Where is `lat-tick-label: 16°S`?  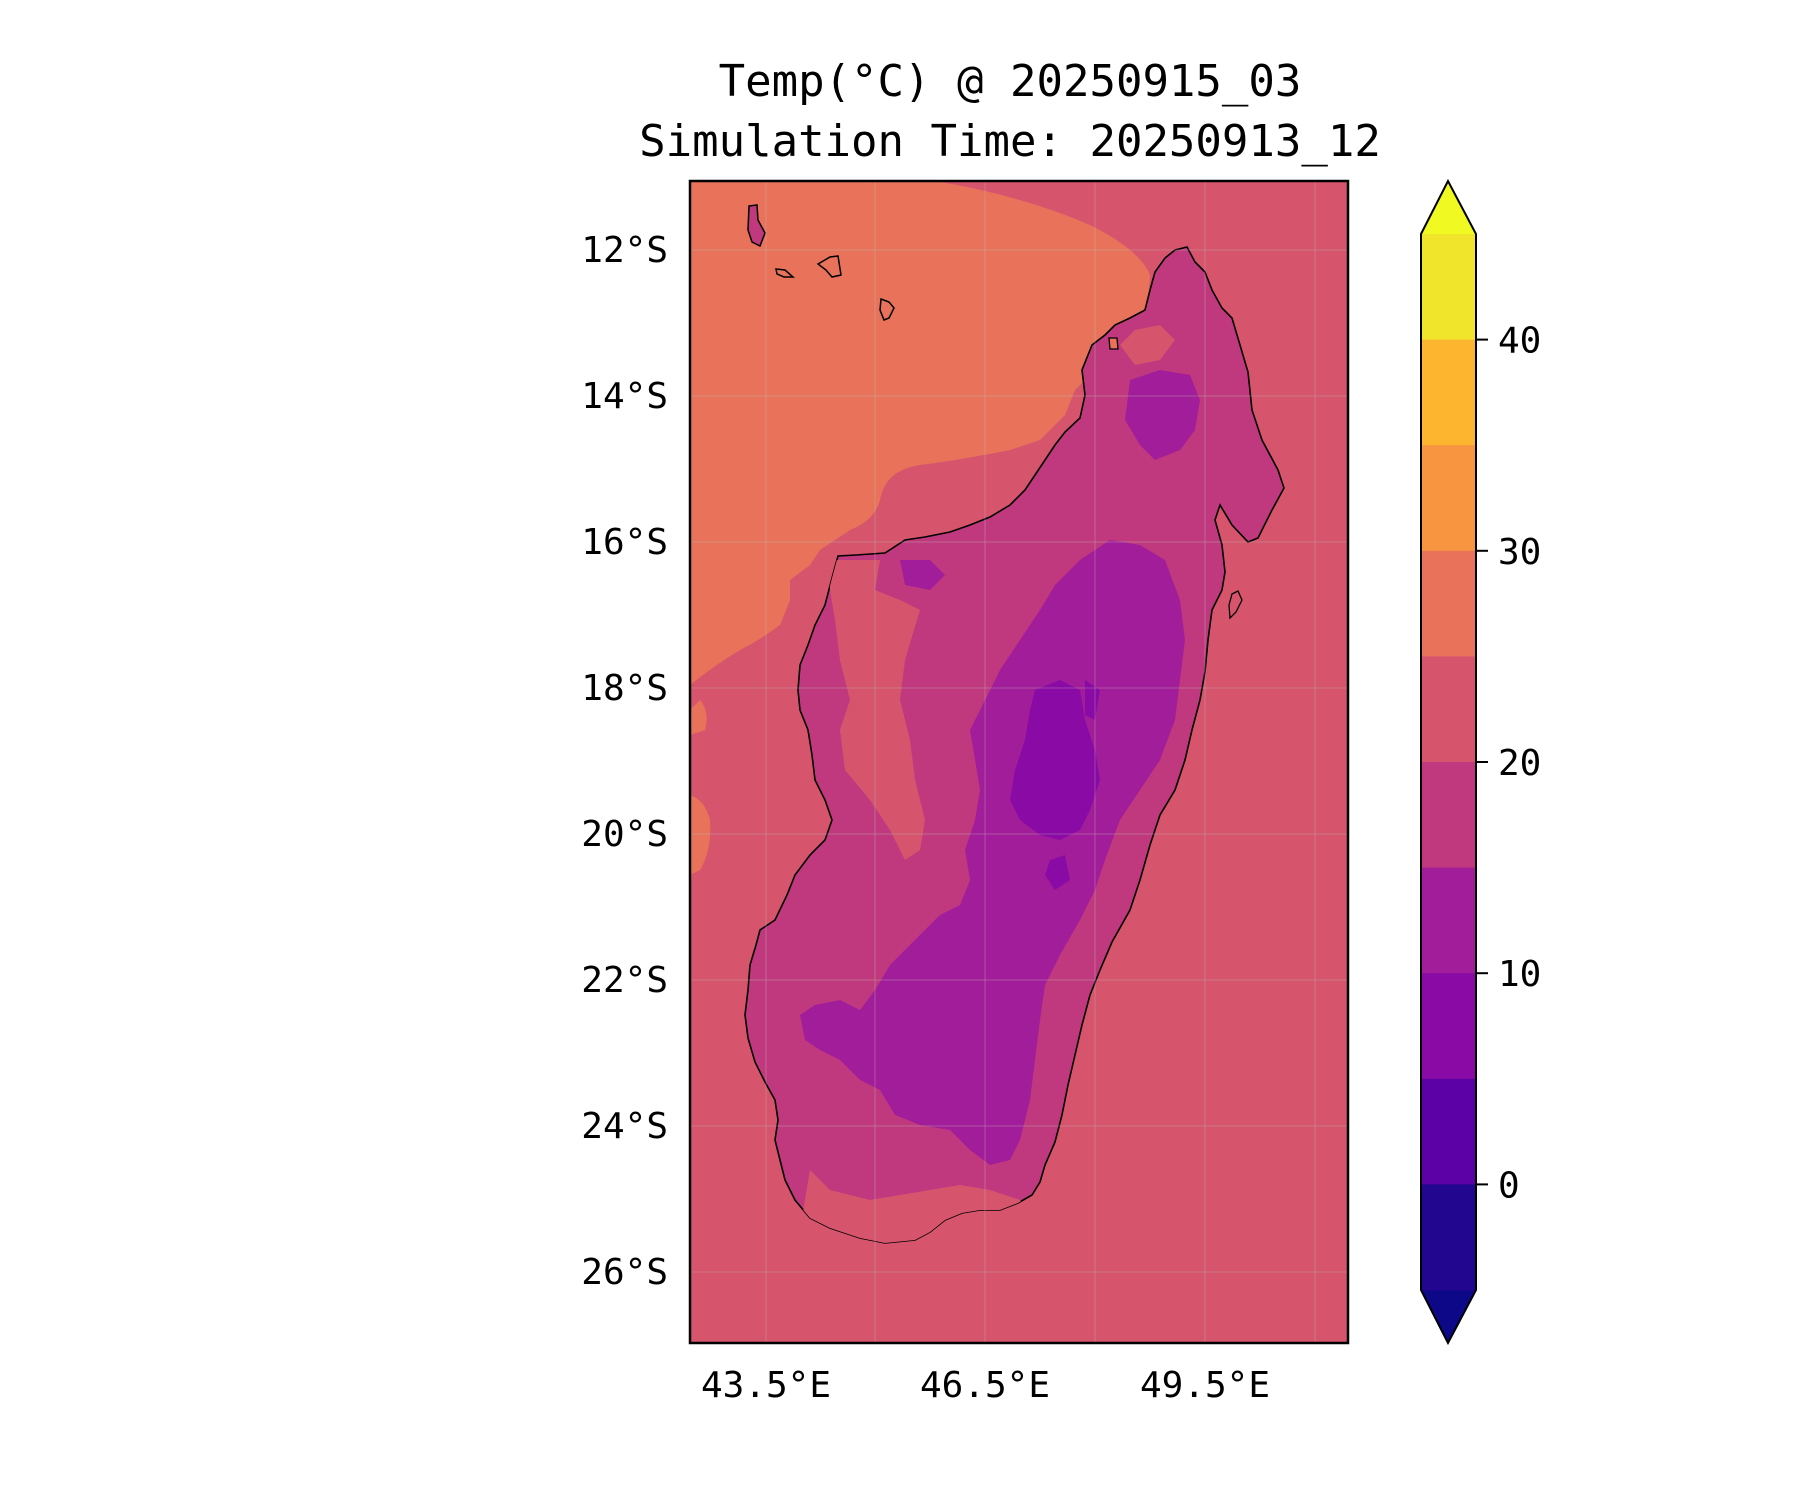
lat-tick-label: 16°S is located at coordinates (624, 542).